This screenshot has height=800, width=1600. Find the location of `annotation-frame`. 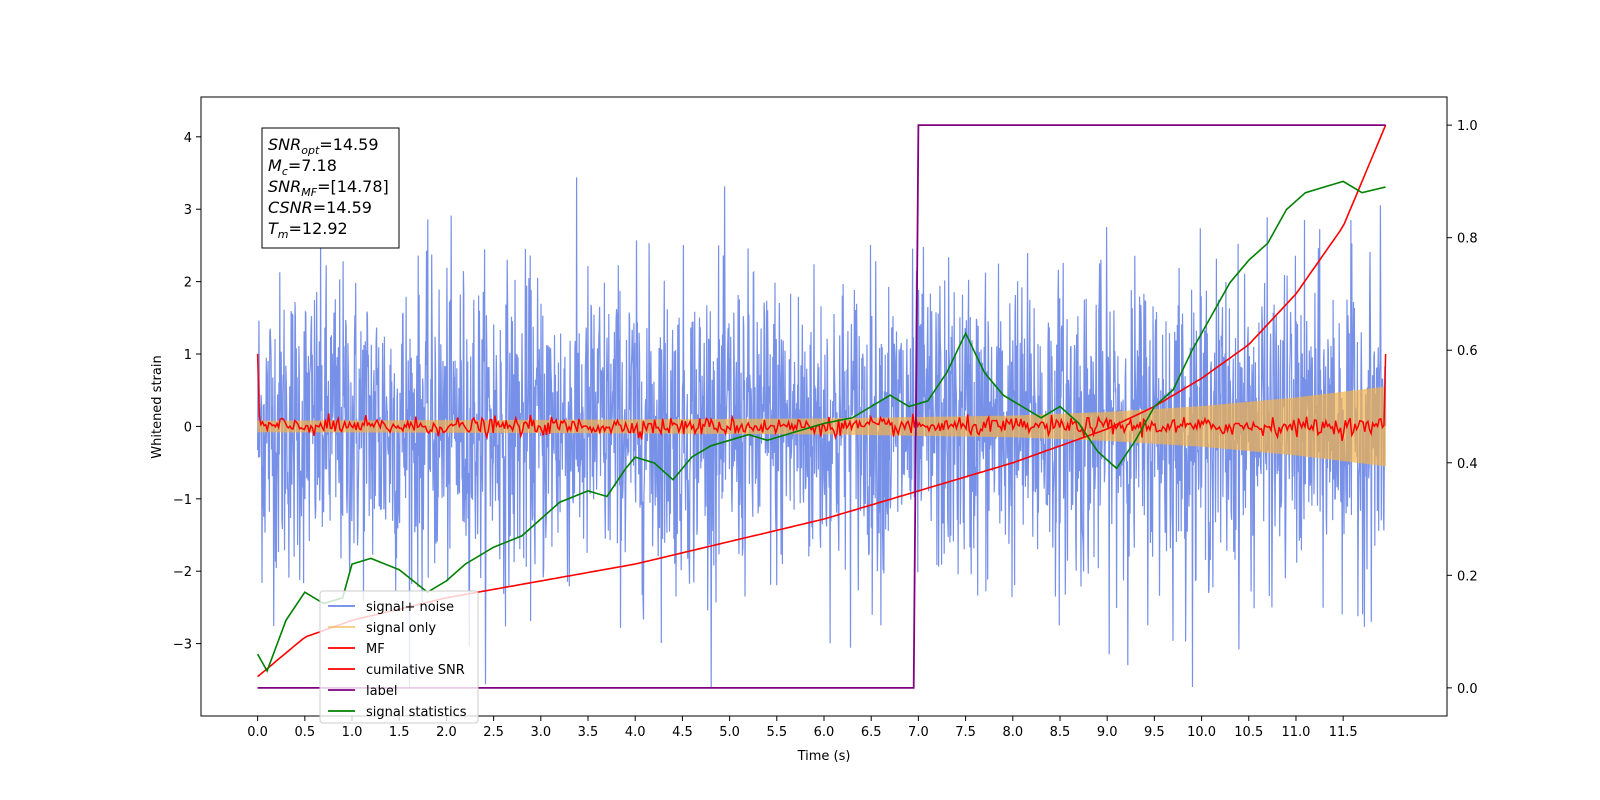

annotation-frame is located at coordinates (330, 188).